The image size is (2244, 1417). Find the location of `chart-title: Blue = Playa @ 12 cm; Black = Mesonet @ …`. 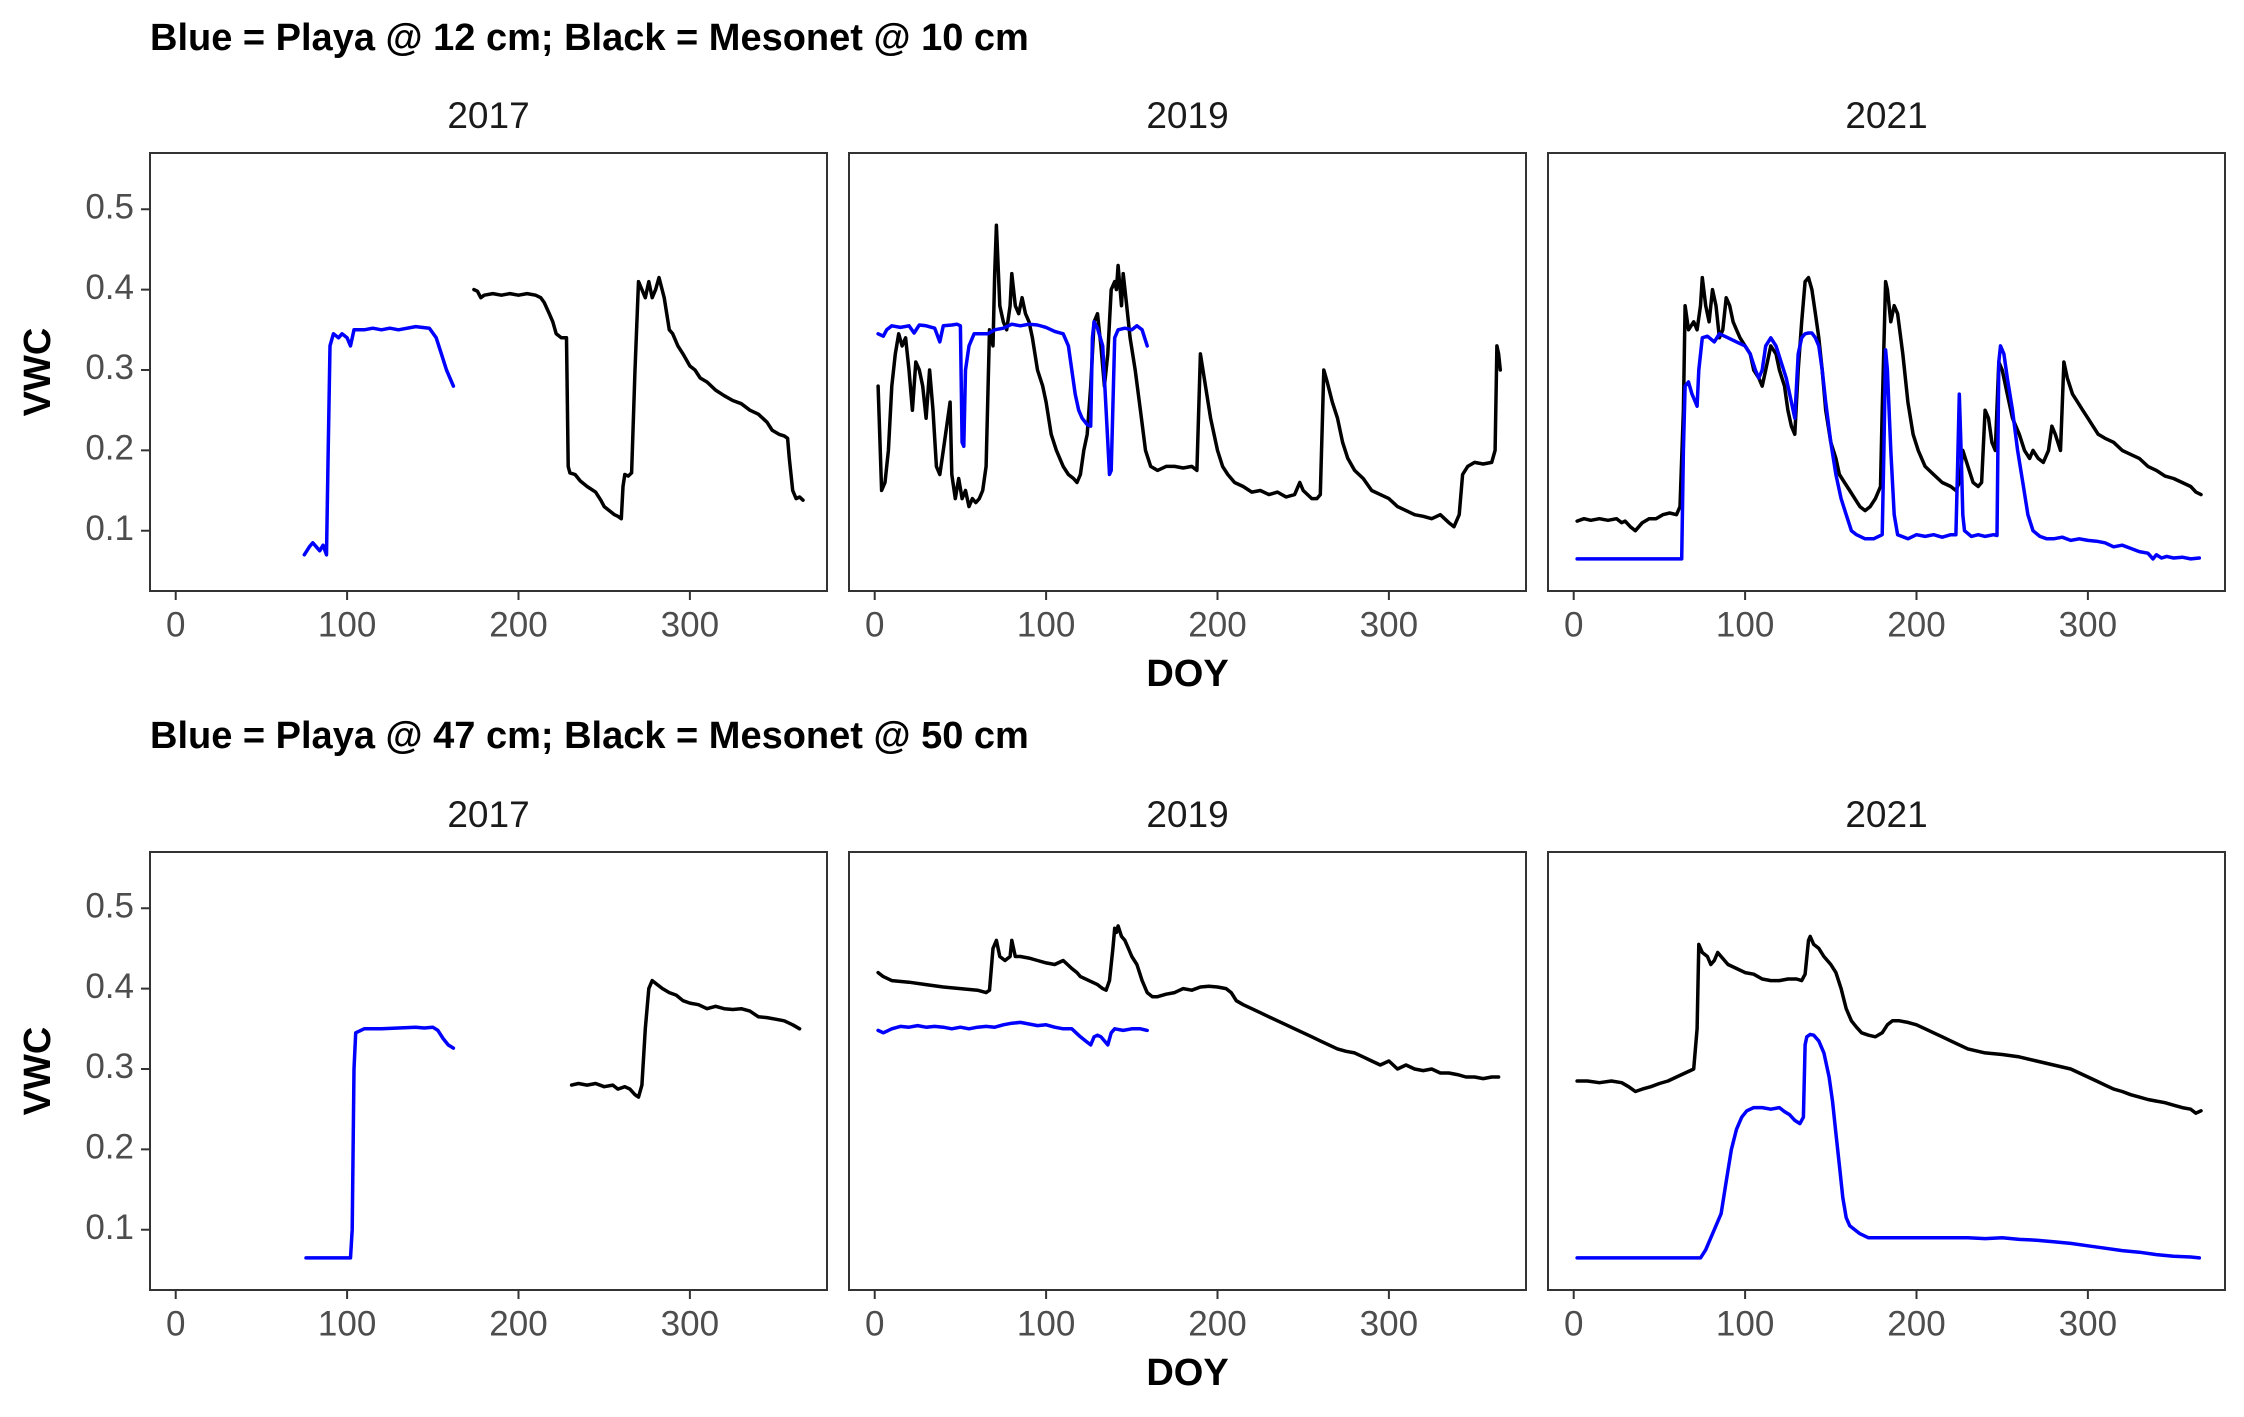

chart-title: Blue = Playa @ 12 cm; Black = Mesonet @ … is located at coordinates (589, 38).